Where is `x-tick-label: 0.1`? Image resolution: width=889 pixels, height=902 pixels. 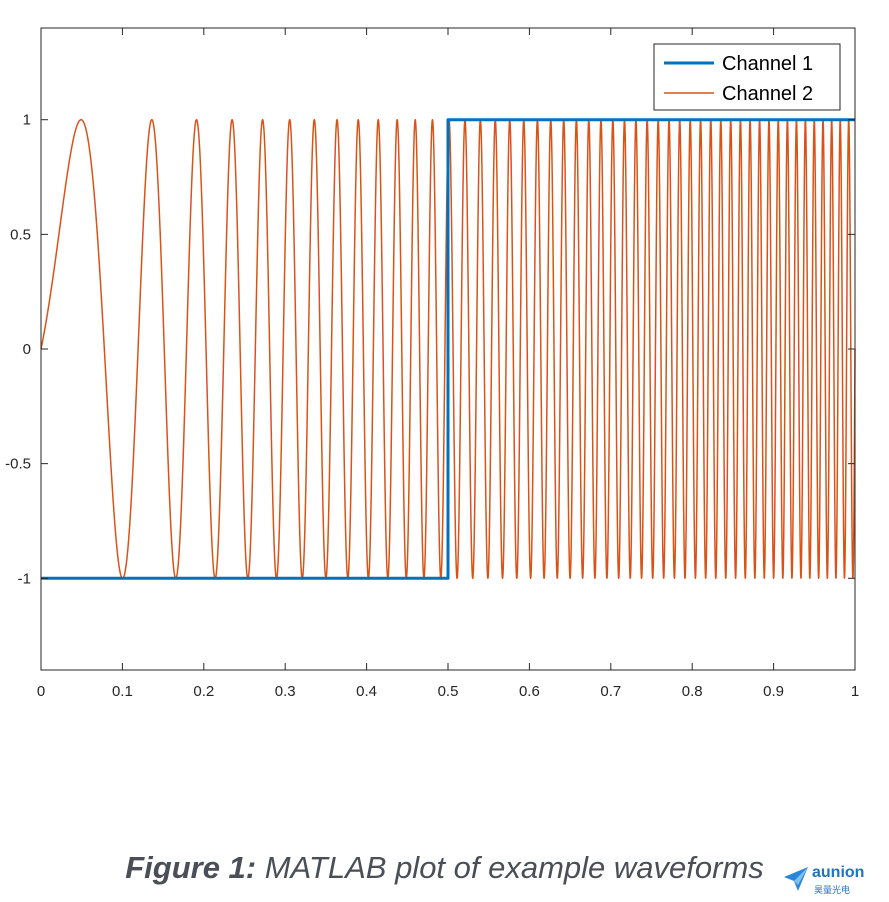
x-tick-label: 0.1 is located at coordinates (122, 691).